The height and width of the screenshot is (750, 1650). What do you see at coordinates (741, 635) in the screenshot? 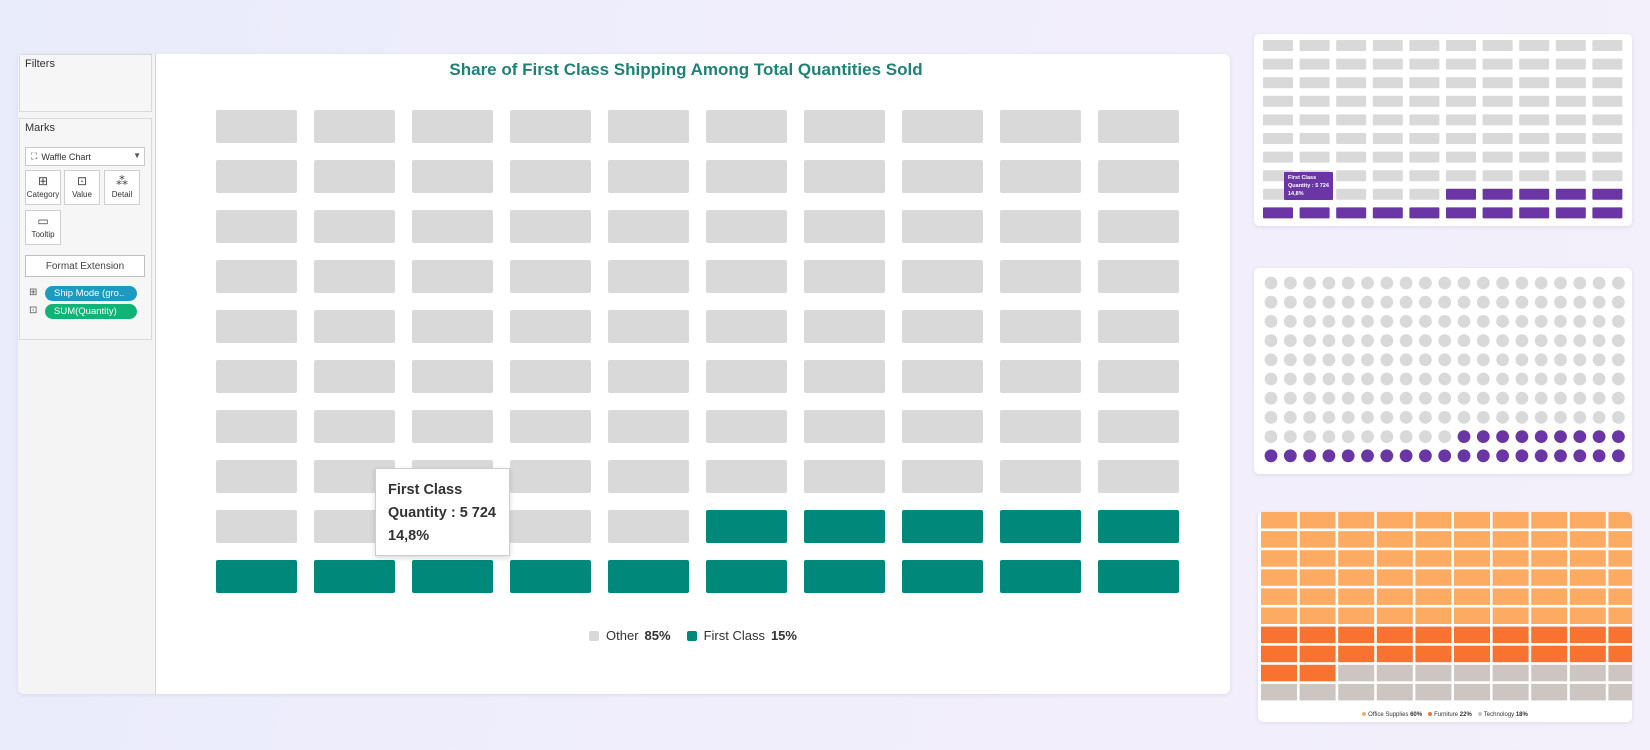
I see `legend-item-first-class: First Class 15%` at bounding box center [741, 635].